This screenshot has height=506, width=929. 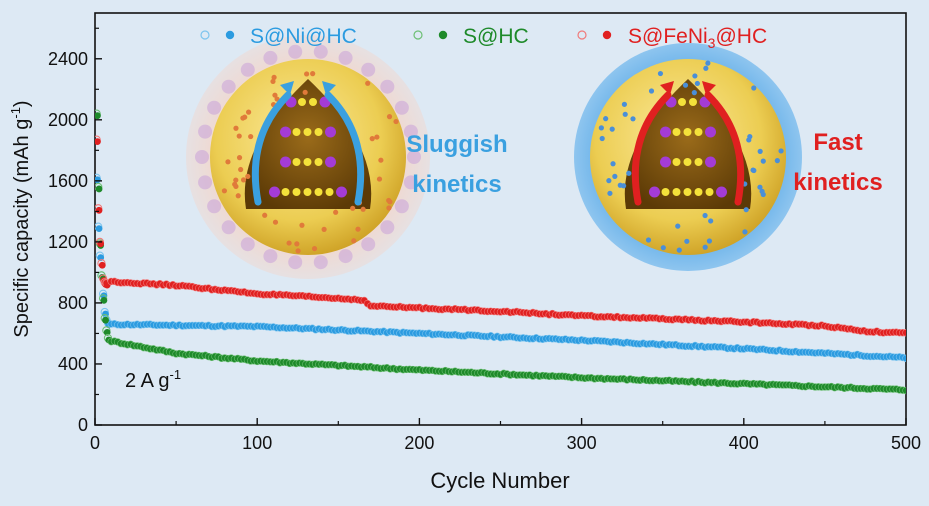 What do you see at coordinates (904, 390) in the screenshot?
I see `data-point` at bounding box center [904, 390].